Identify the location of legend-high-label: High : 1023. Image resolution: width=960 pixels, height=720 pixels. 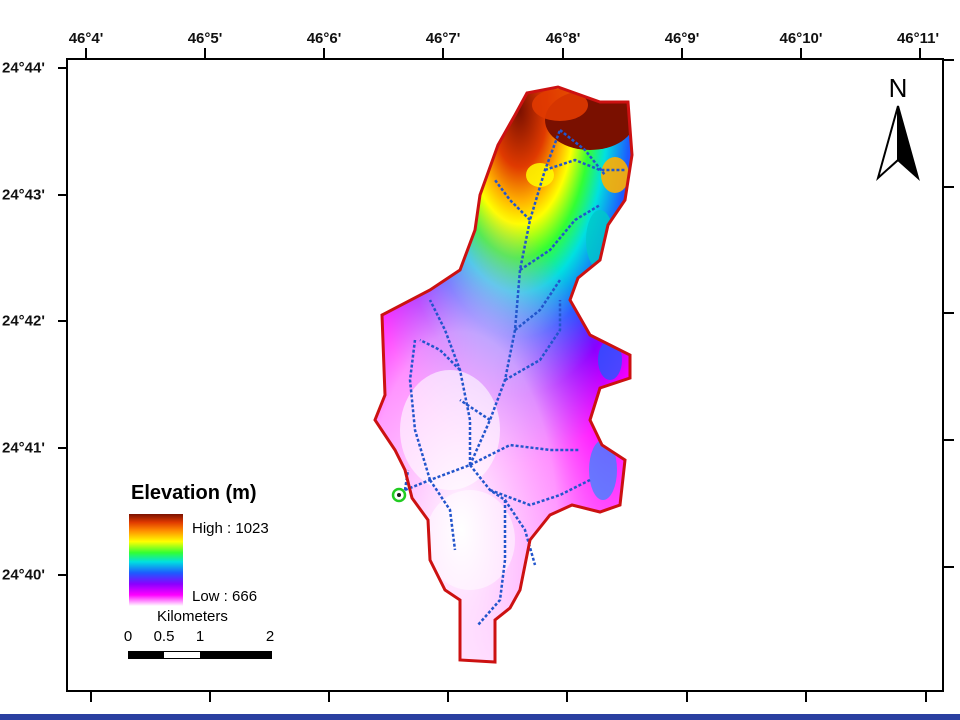
(230, 528).